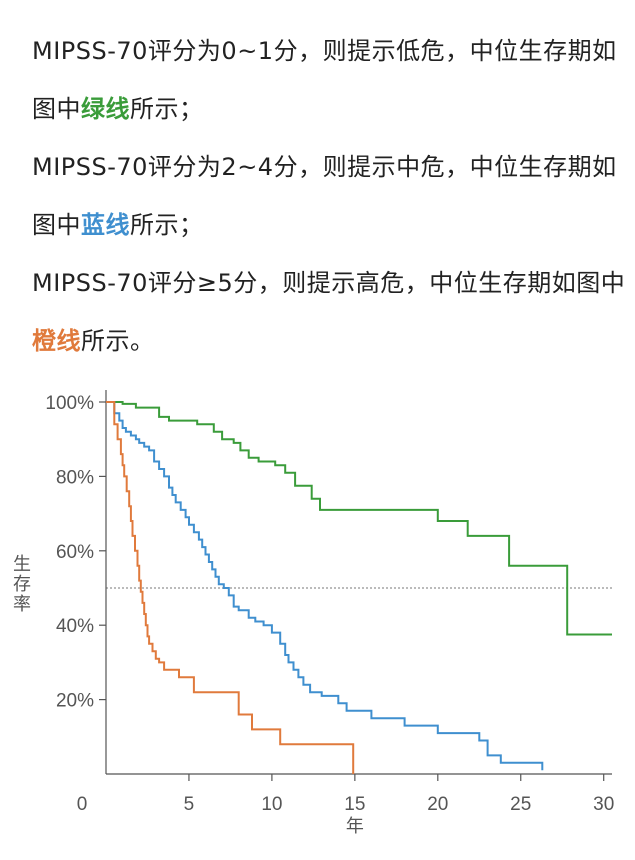 The height and width of the screenshot is (860, 635). Describe the element at coordinates (324, 196) in the screenshot. I see `paragraph-mid-text: MIPSS-70评分为2~4分，则提示中危，中位生存期如图中` at that location.